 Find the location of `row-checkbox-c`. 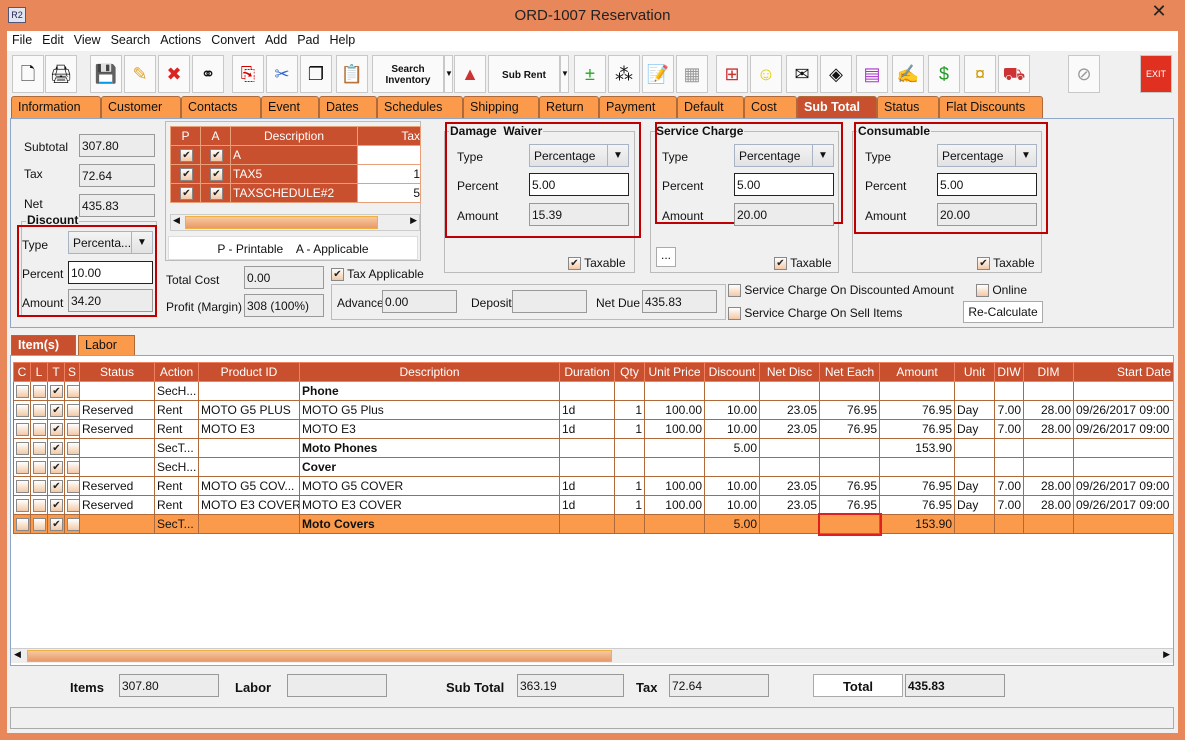

row-checkbox-c is located at coordinates (22, 448).